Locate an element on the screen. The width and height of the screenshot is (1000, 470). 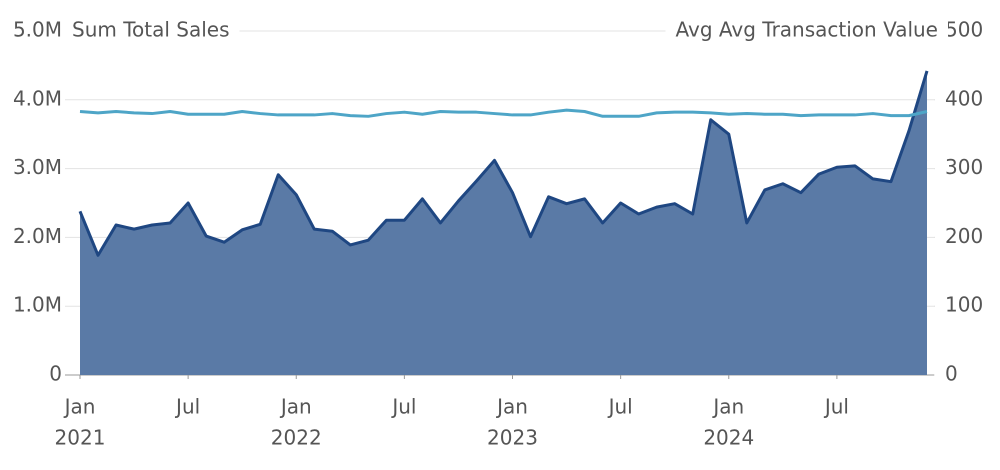
line is located at coordinates (503, 113).